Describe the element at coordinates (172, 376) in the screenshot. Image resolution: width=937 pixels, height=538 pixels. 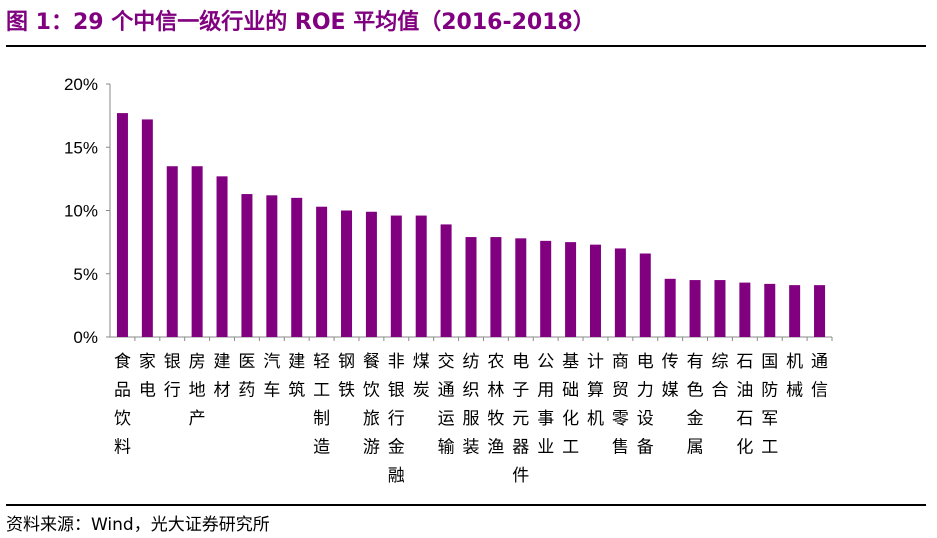
I see `category-label: 银行` at that location.